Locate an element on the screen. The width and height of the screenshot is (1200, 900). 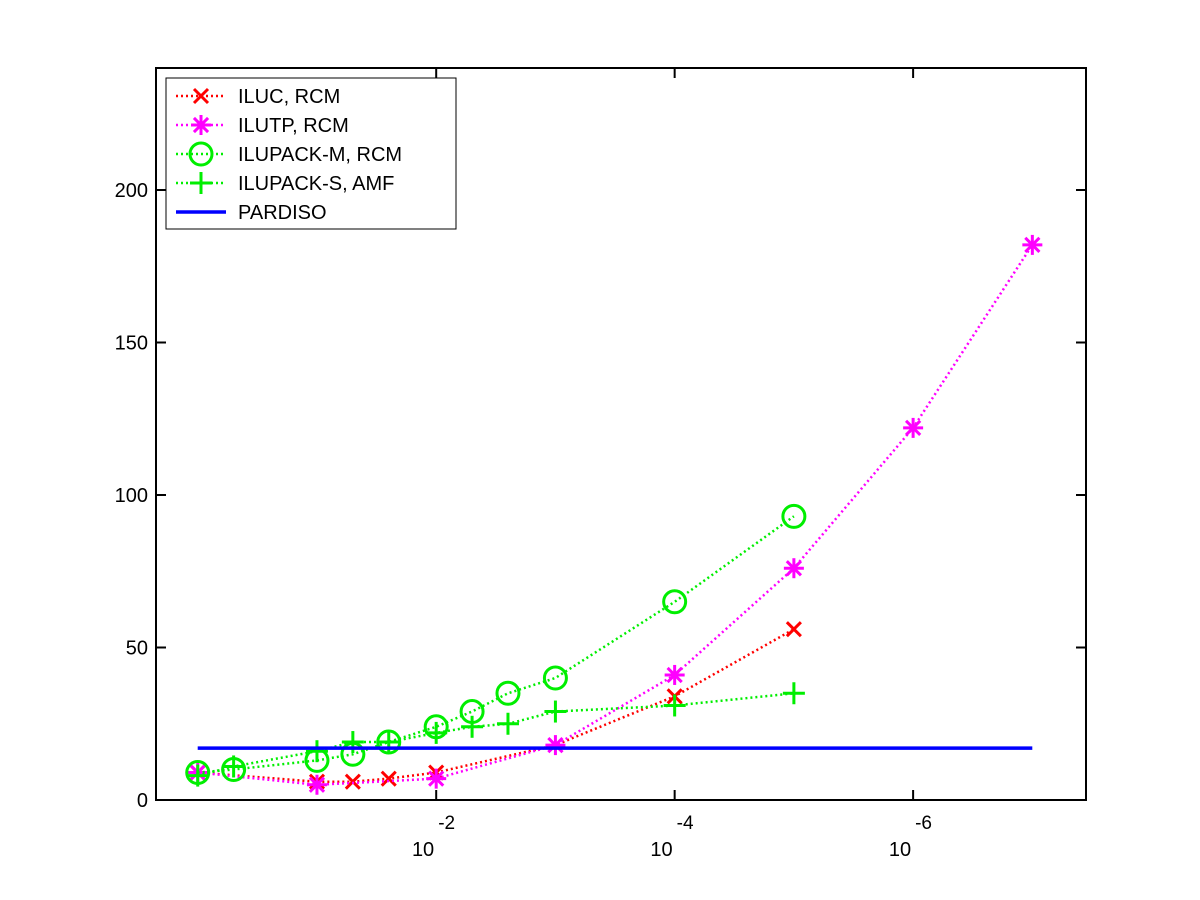
legend-label: ILUPACK-S, AMF is located at coordinates (316, 184).